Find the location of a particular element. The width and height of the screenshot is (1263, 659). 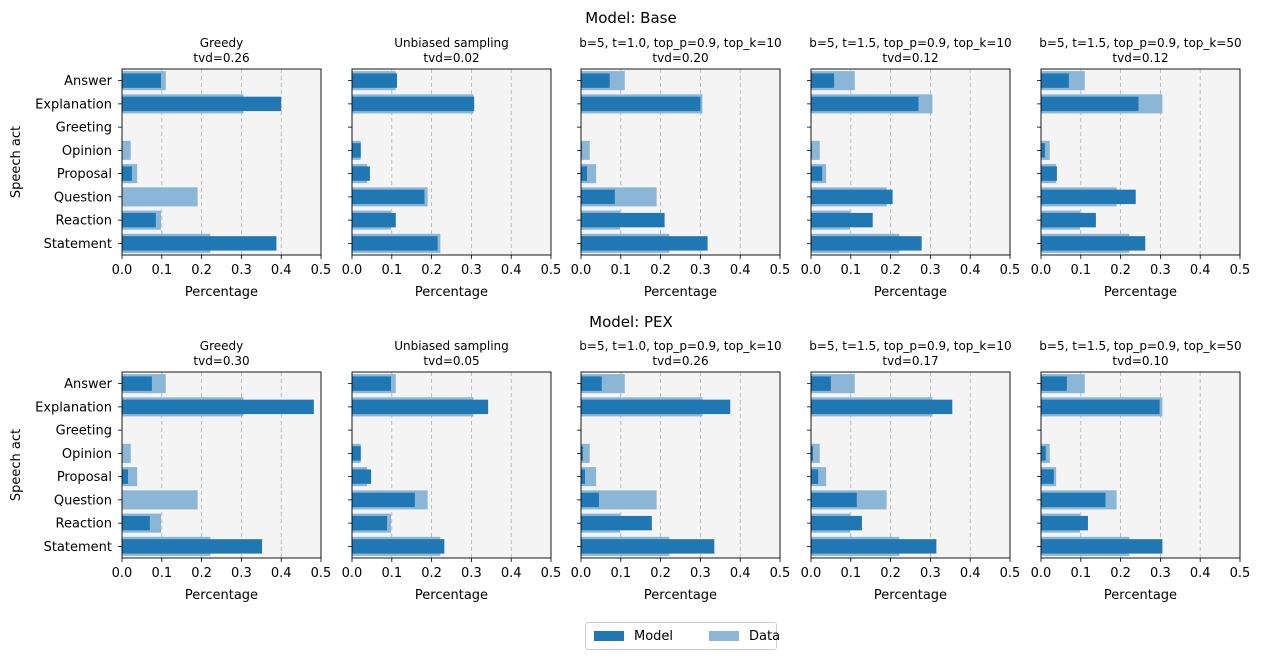

model-bar-r1c3-answer is located at coordinates (595, 80).